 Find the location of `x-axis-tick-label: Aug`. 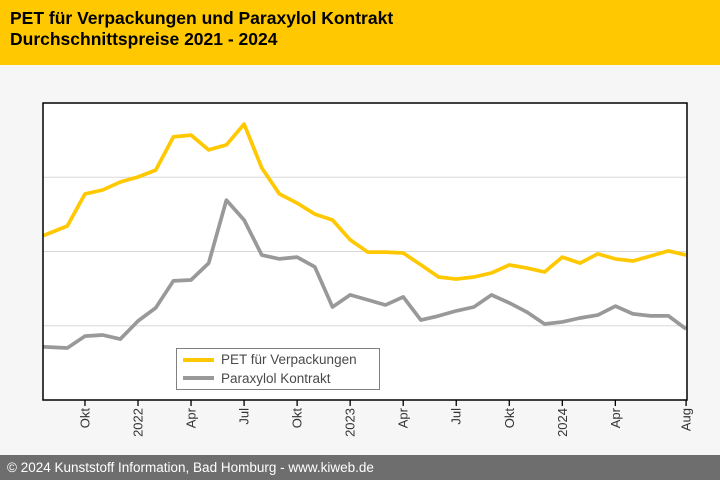

x-axis-tick-label: Aug is located at coordinates (686, 419).